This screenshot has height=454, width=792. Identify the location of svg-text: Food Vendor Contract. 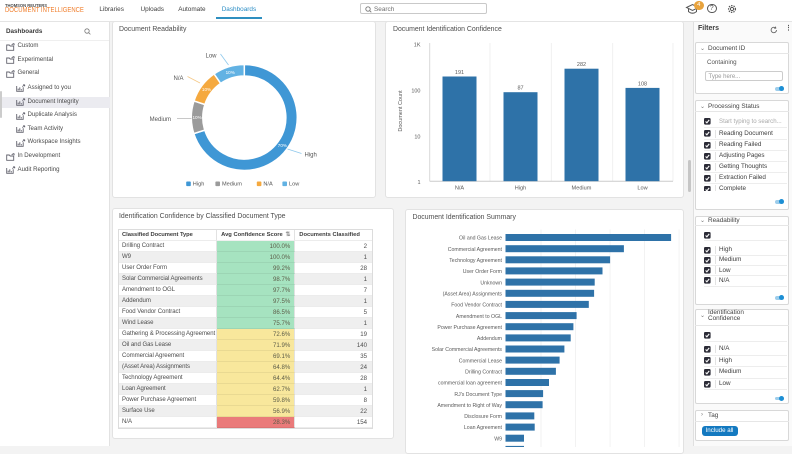
(476, 305).